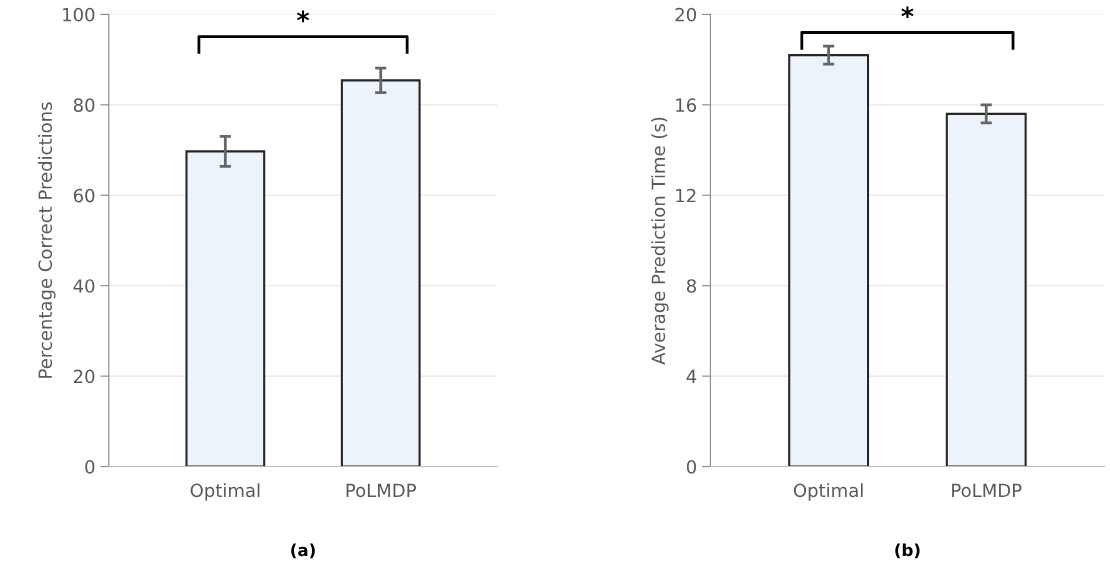 The height and width of the screenshot is (576, 1110). Describe the element at coordinates (686, 105) in the screenshot. I see `y-tick-label: 16` at that location.